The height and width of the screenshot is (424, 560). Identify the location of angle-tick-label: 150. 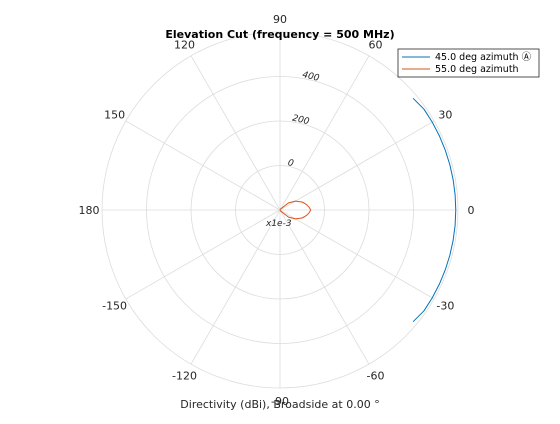
(114, 115).